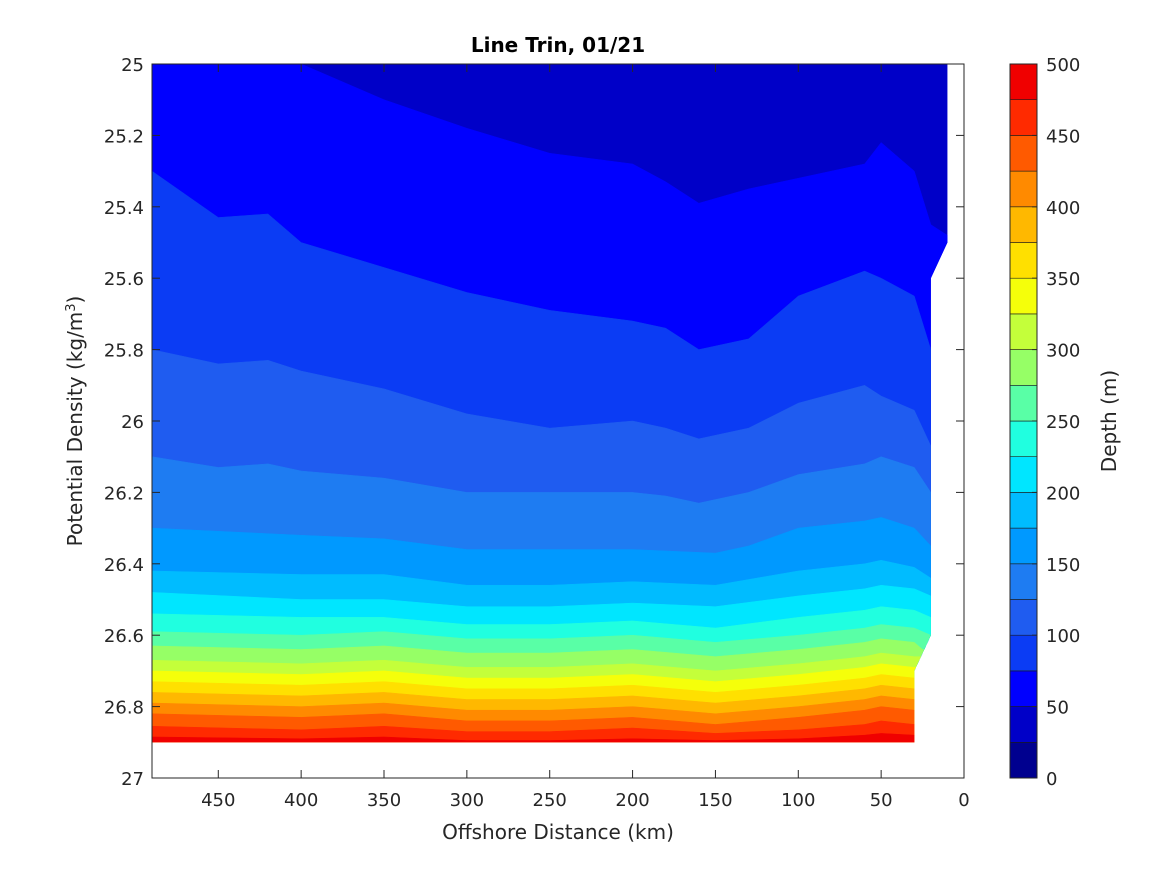 The width and height of the screenshot is (1167, 875). Describe the element at coordinates (1063, 279) in the screenshot. I see `colorbar-tick-label: 350` at that location.